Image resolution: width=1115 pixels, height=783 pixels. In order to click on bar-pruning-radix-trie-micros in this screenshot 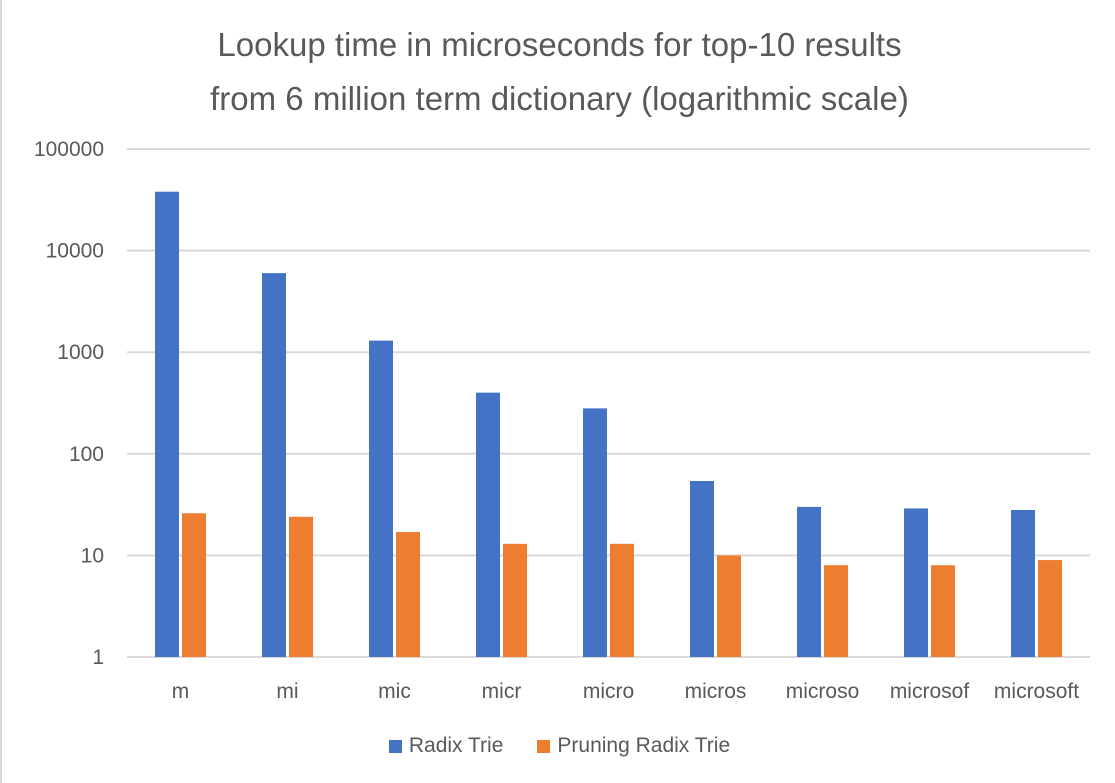, I will do `click(729, 606)`.